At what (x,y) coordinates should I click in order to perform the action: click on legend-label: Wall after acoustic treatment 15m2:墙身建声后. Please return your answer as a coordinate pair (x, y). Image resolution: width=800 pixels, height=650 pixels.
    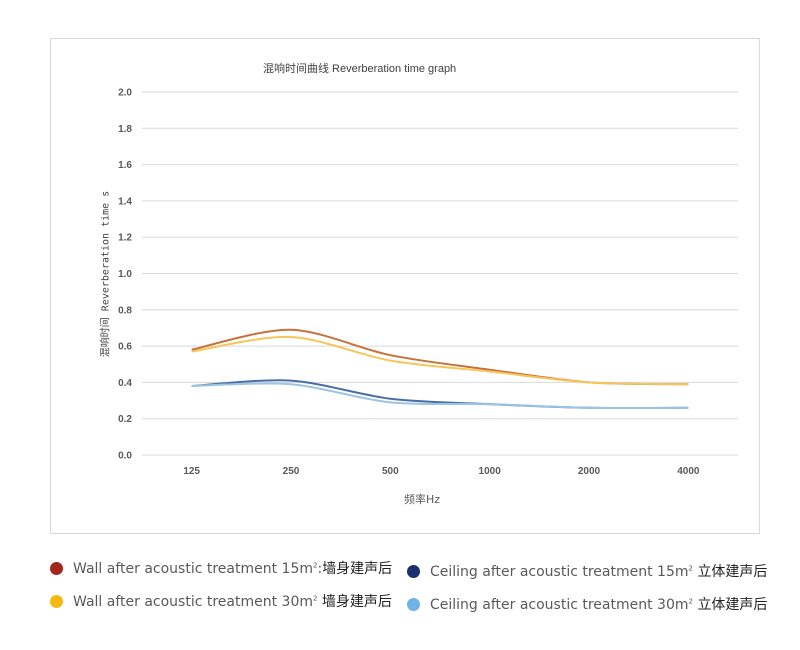
    Looking at the image, I should click on (233, 569).